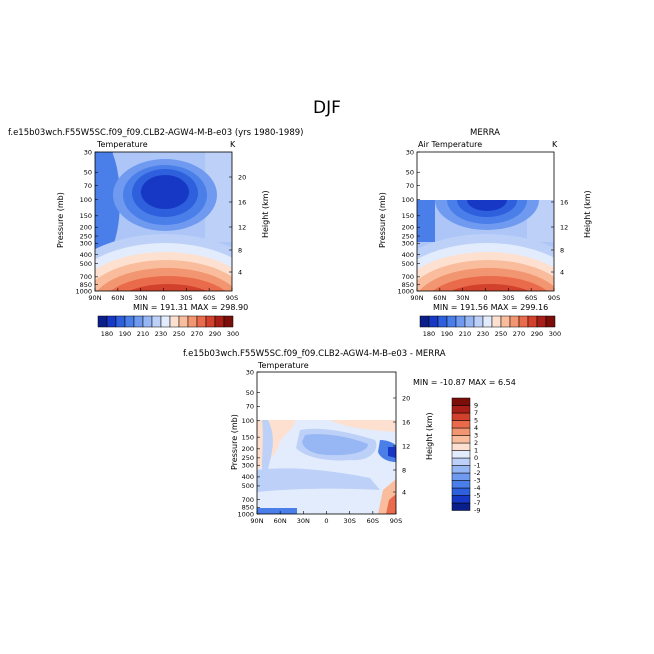  I want to click on difference-colorbar-label: -3, so click(477, 481).